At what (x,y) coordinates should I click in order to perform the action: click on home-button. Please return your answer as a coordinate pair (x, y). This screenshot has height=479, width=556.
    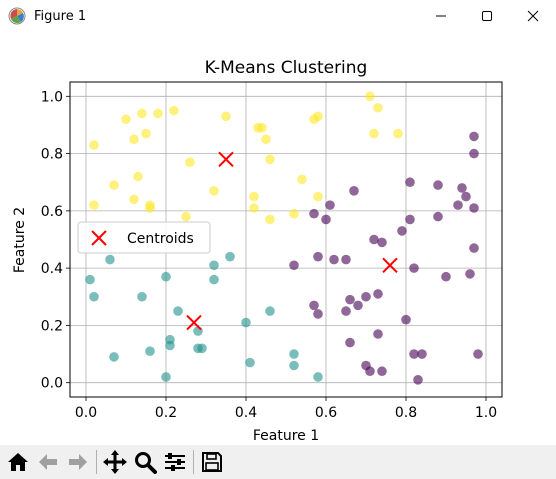
    Looking at the image, I should click on (18, 462).